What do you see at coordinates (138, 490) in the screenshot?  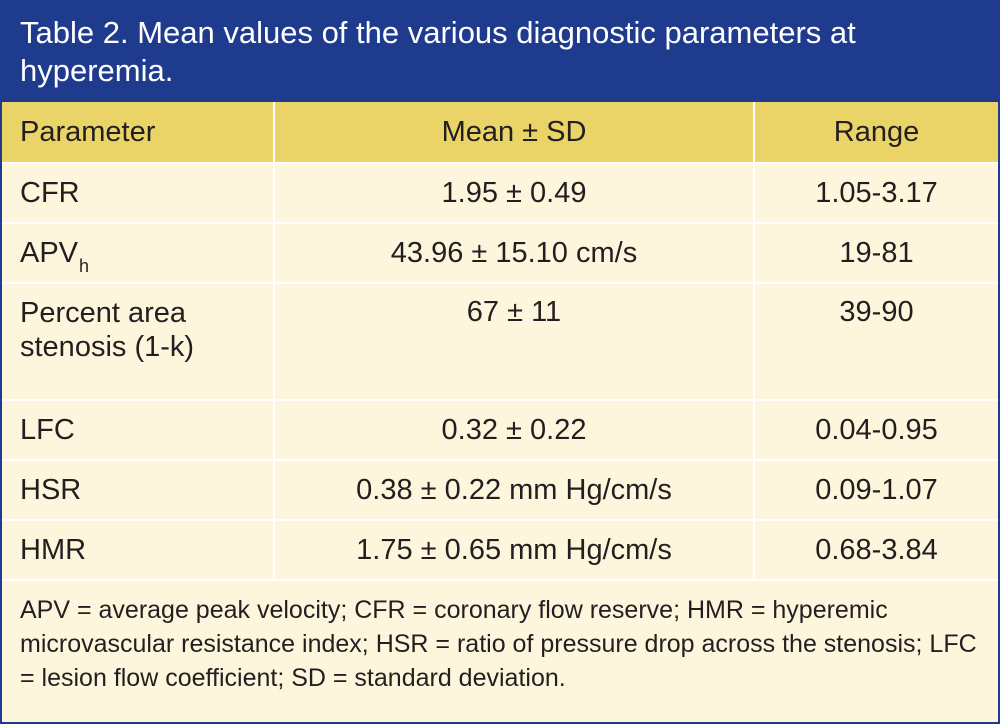 I see `cell-parameter: HSR` at bounding box center [138, 490].